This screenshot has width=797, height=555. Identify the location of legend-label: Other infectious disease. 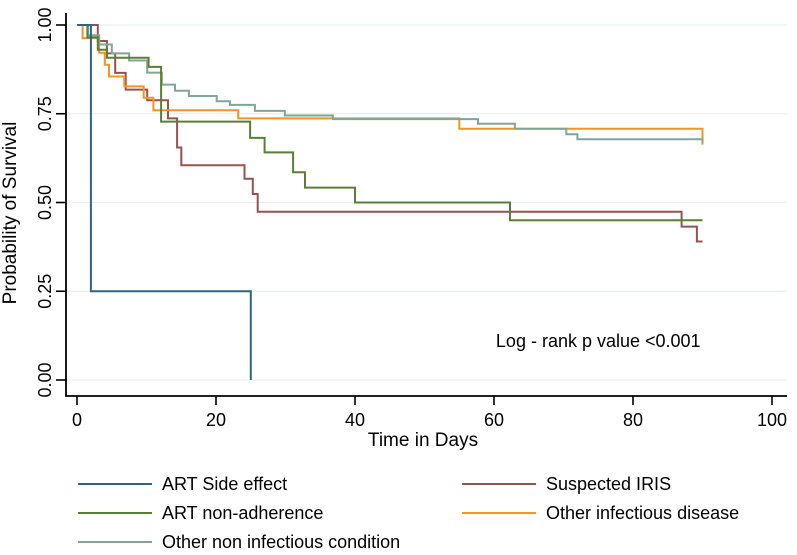
(643, 513).